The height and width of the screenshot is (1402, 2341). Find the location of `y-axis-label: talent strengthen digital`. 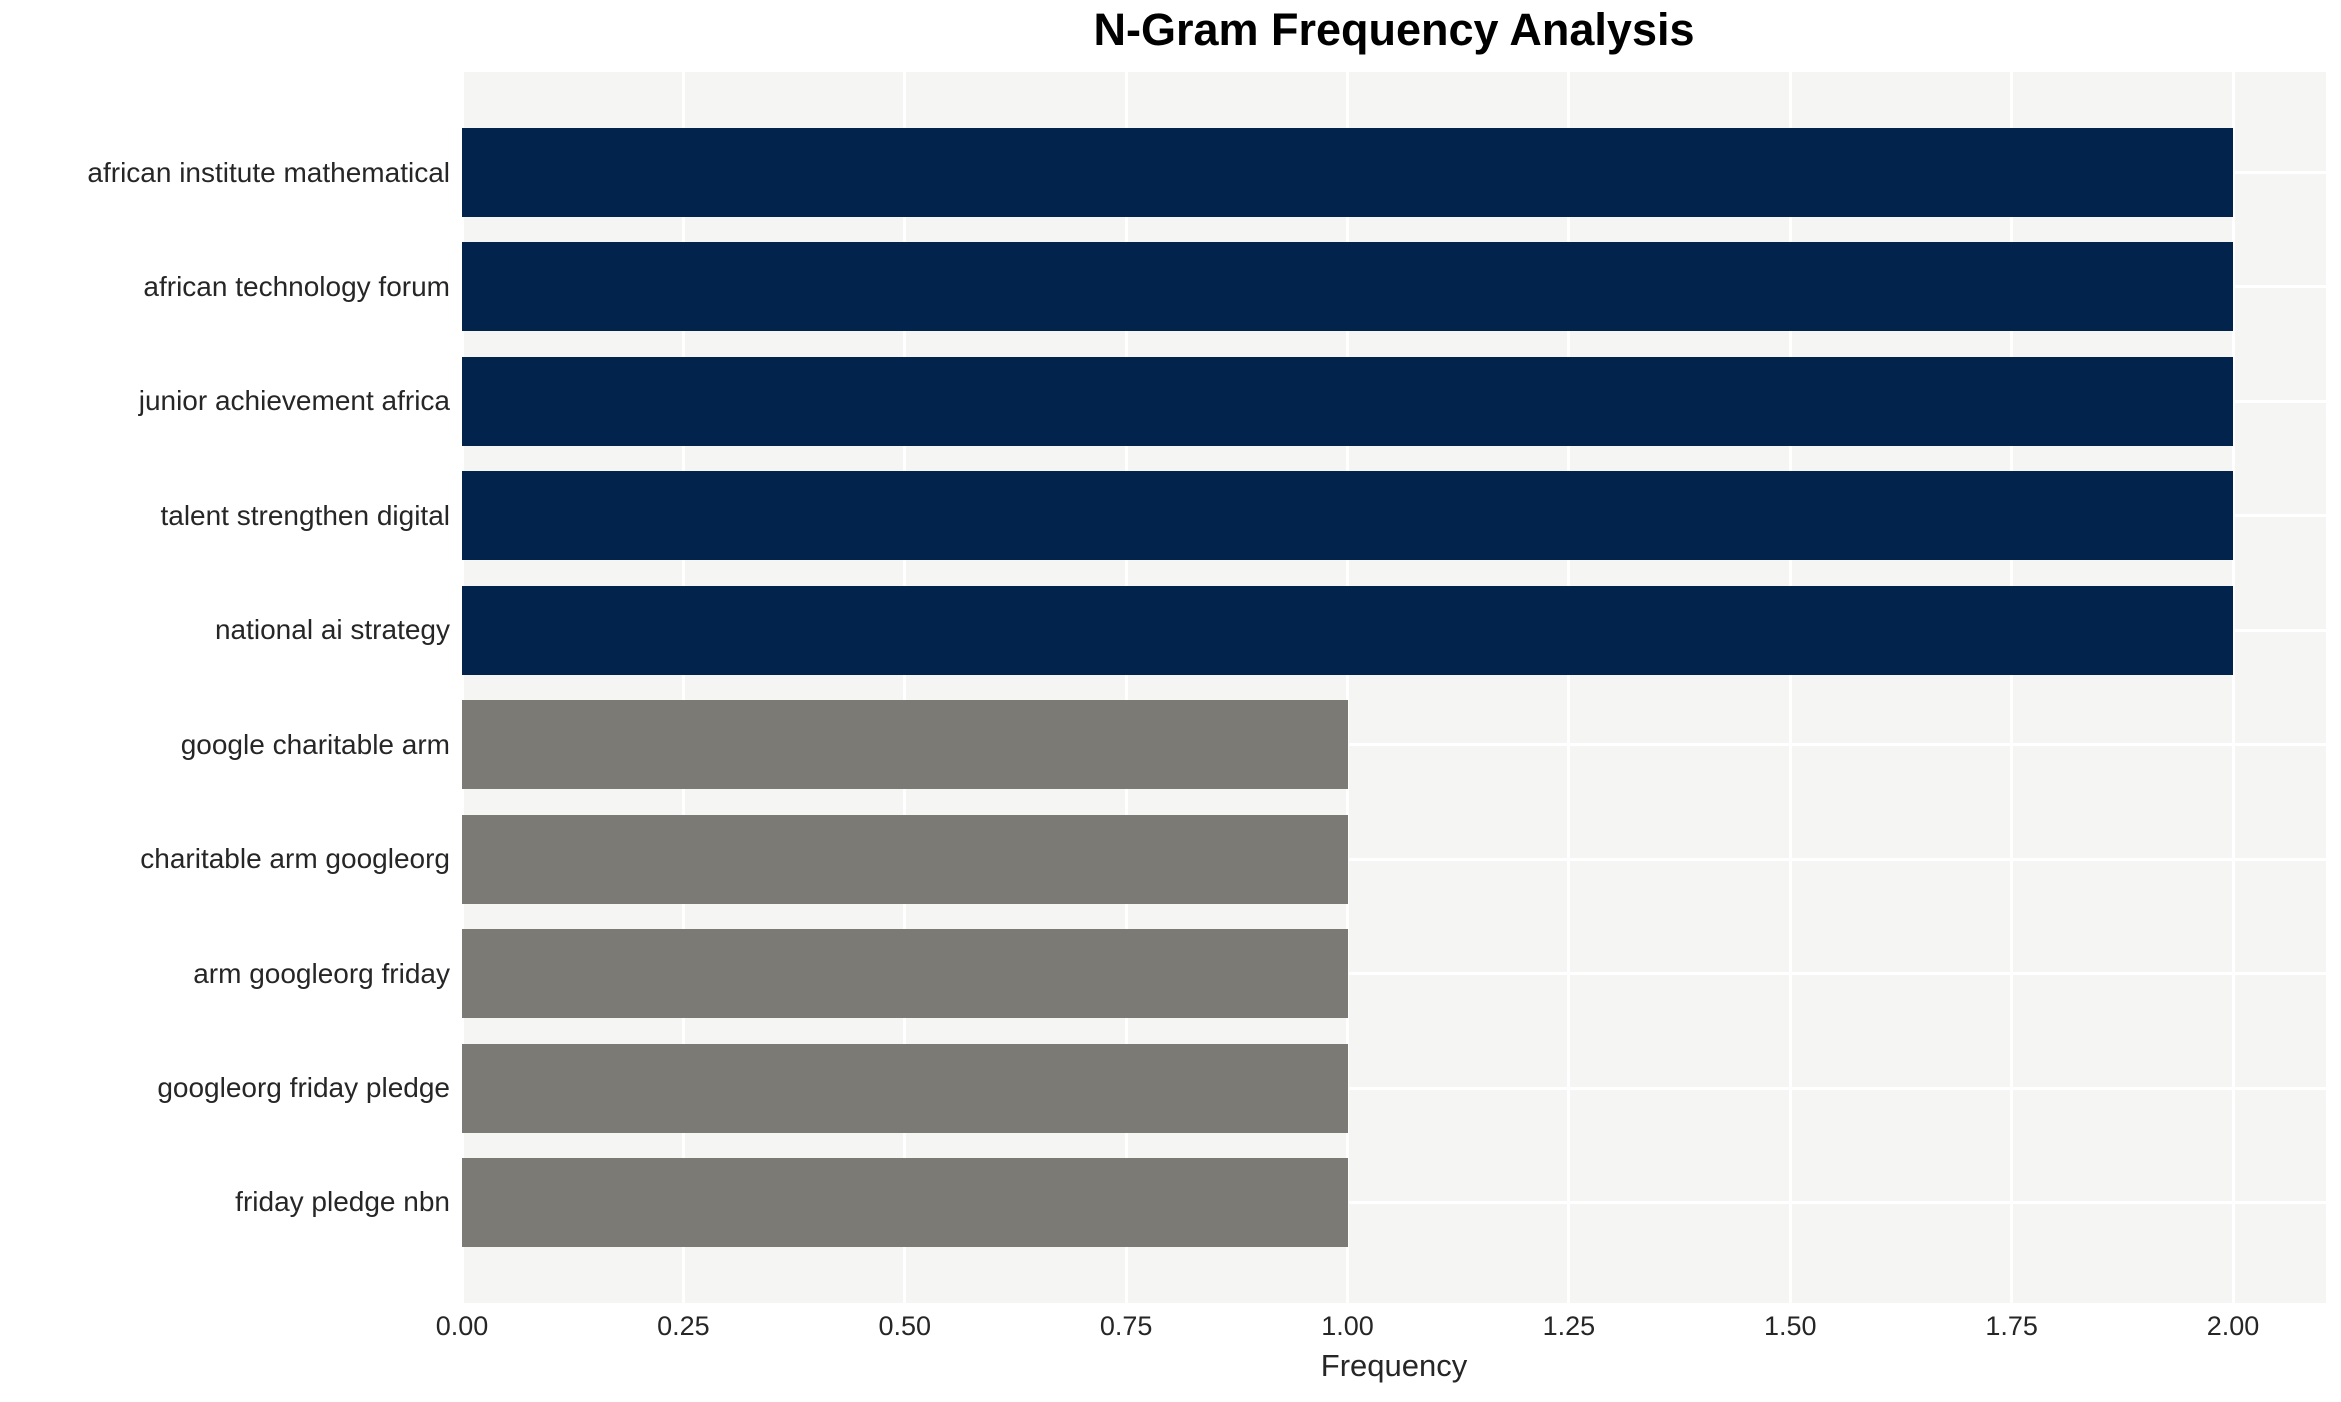

y-axis-label: talent strengthen digital is located at coordinates (305, 515).